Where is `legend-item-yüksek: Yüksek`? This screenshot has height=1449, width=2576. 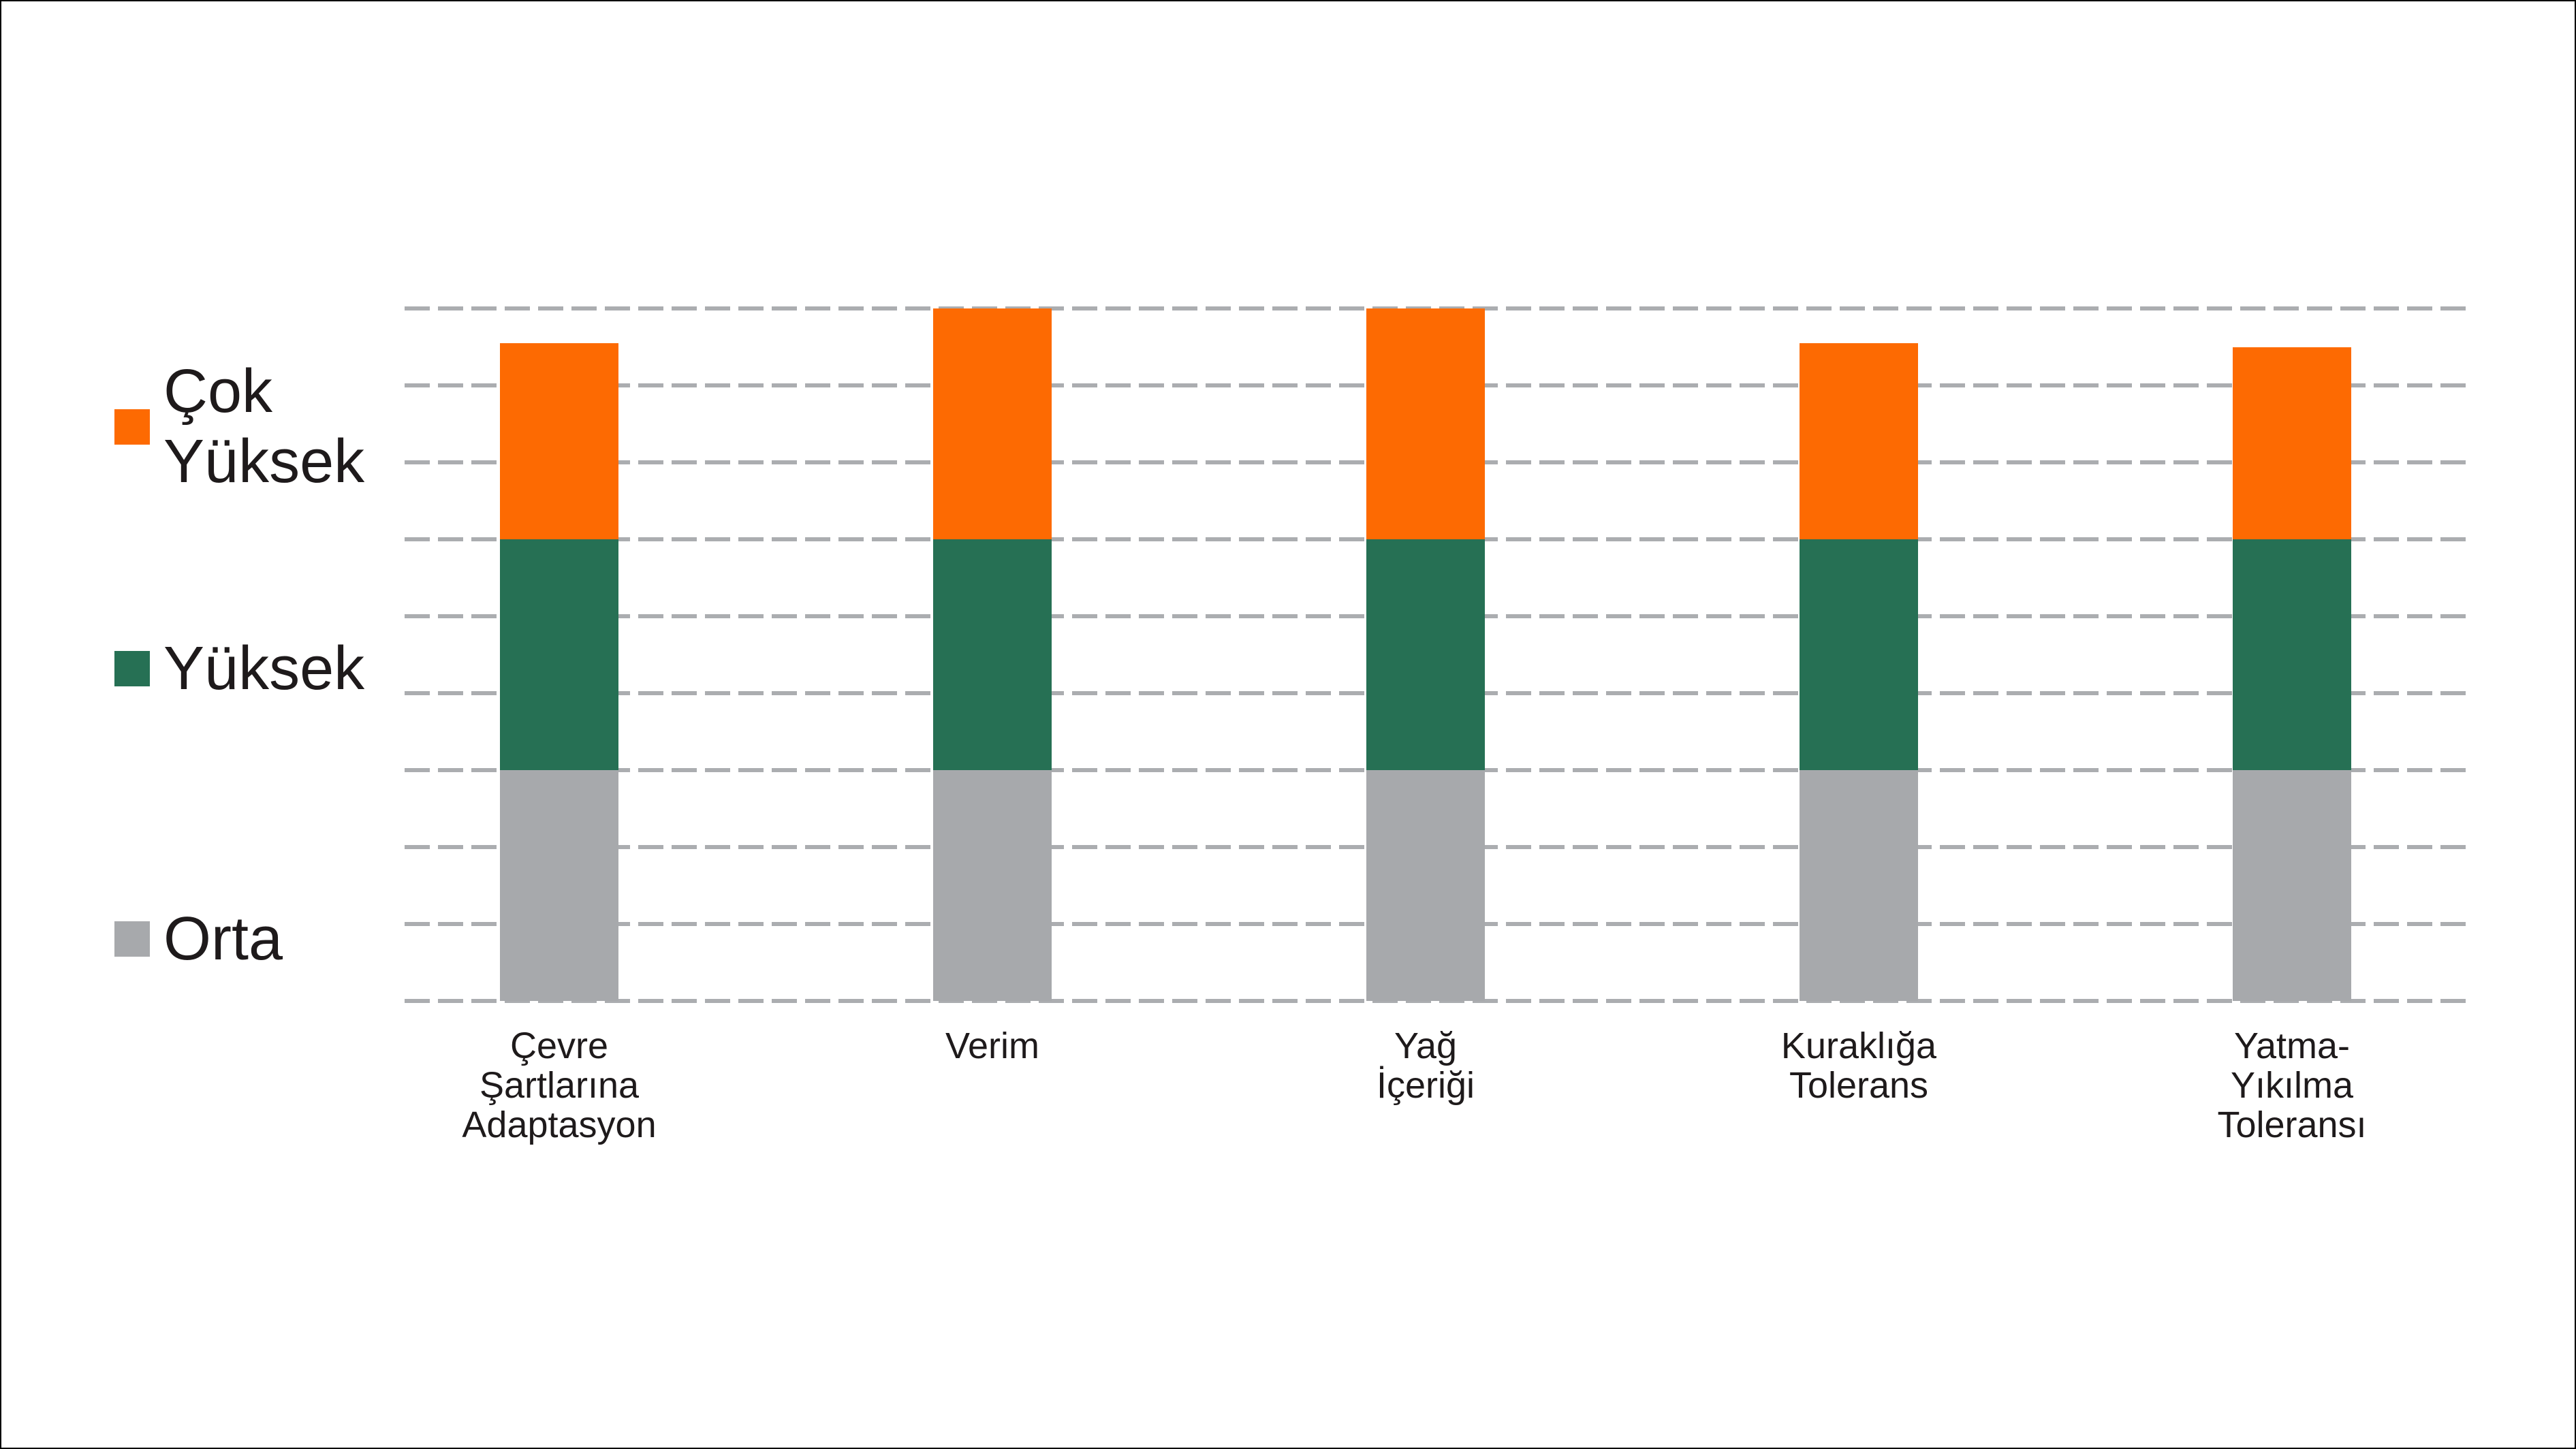
legend-item-yüksek: Yüksek is located at coordinates (239, 669).